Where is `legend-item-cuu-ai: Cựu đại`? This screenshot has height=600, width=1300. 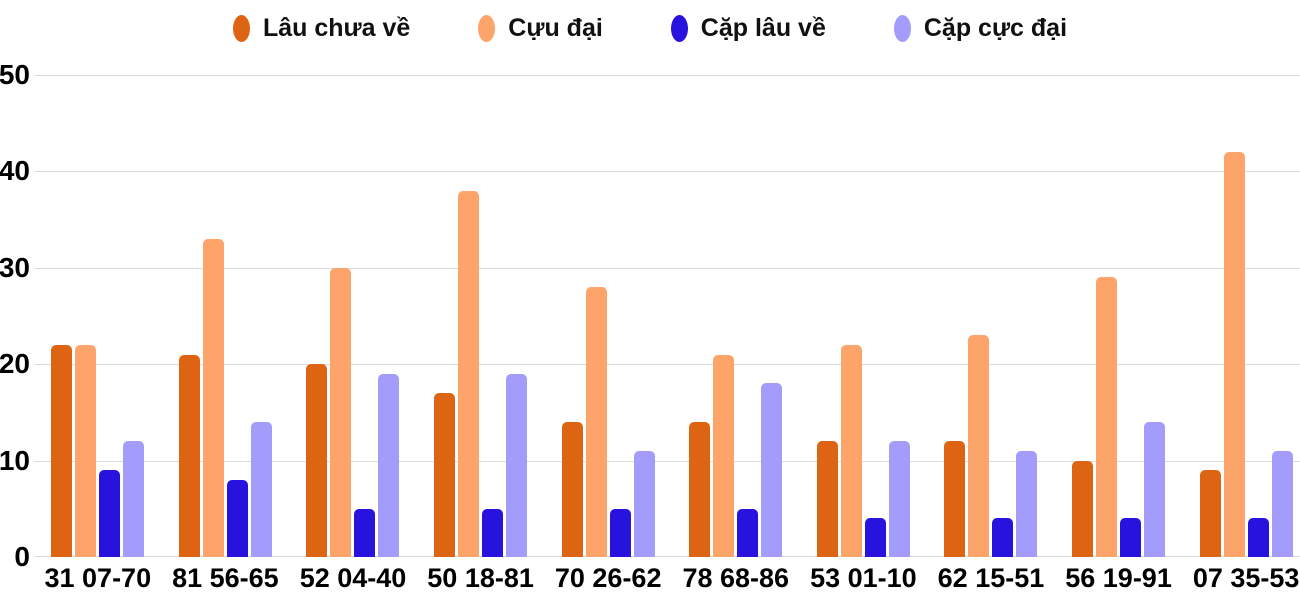
legend-item-cuu-ai: Cựu đại is located at coordinates (540, 28).